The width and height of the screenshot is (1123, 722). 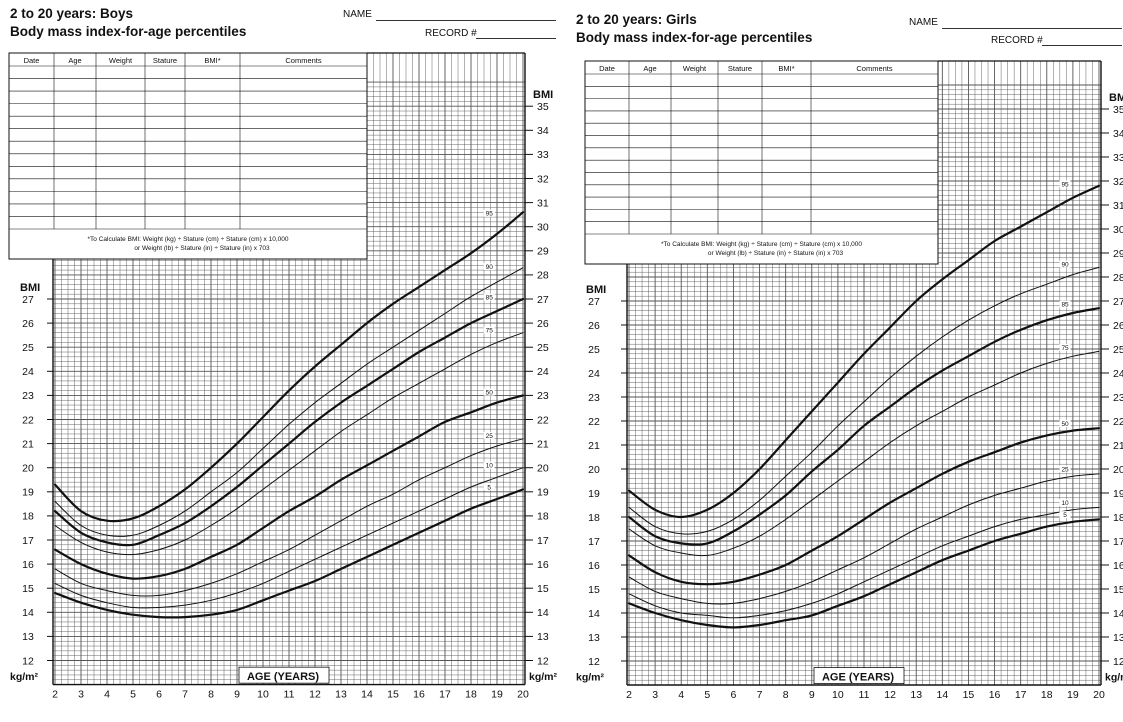 I want to click on y-tick-label-left: 22, so click(x=28, y=420).